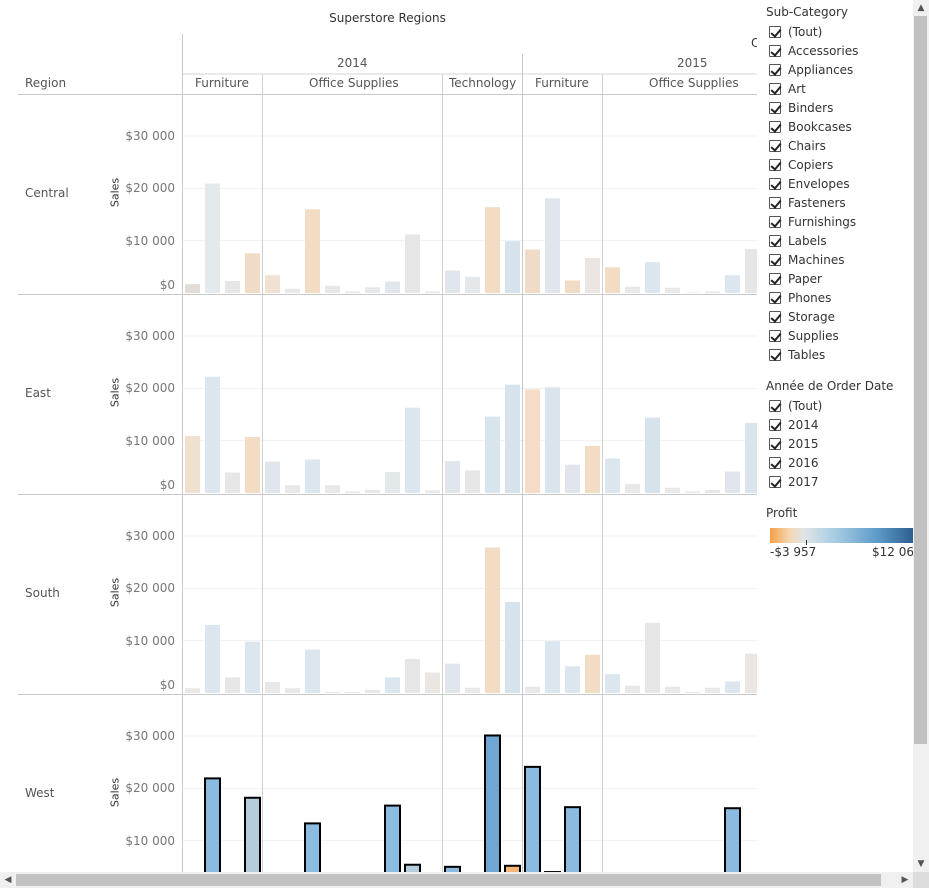  Describe the element at coordinates (672, 290) in the screenshot. I see `bar-central-2015-envelopes` at that location.